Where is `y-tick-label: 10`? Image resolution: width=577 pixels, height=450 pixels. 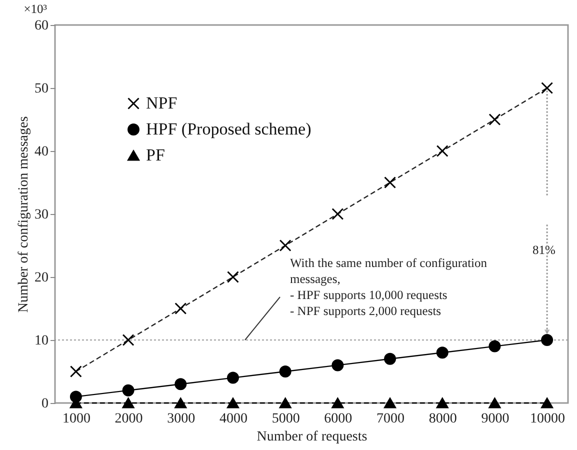
y-tick-label: 10 is located at coordinates (41, 341).